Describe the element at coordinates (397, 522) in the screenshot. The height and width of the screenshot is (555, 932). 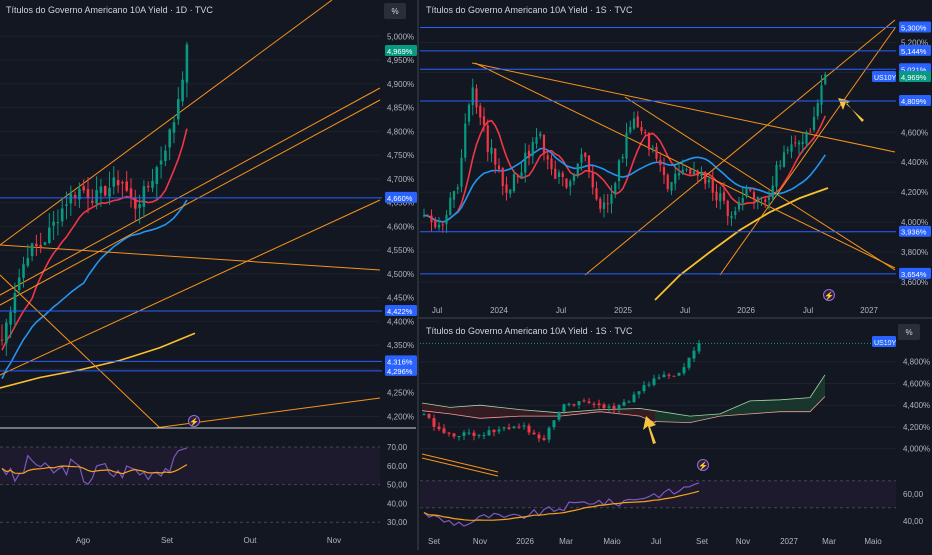
I see `rsi-tick-label: 30,00` at that location.